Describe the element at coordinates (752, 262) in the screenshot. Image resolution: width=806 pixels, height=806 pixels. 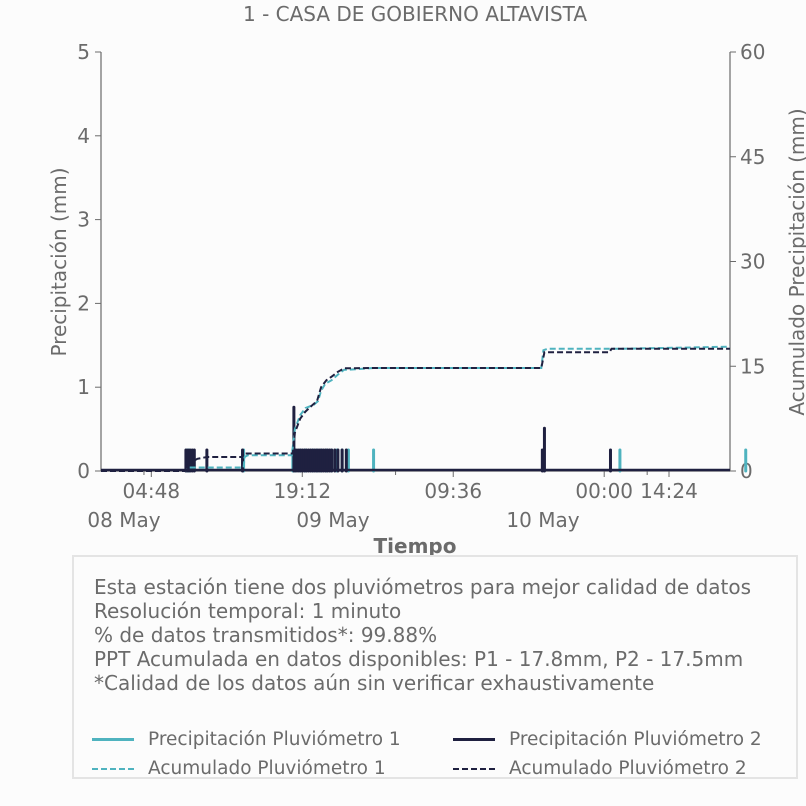
I see `y2-tick-label: 30` at that location.